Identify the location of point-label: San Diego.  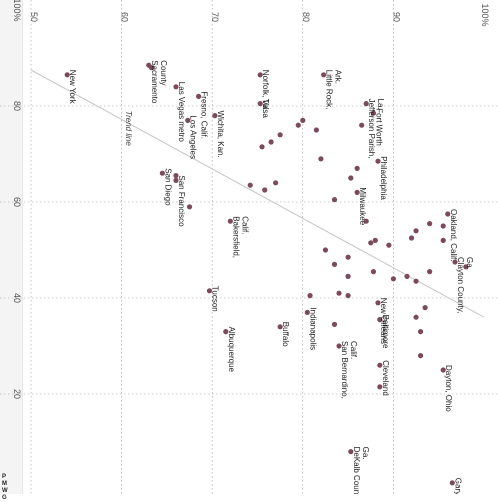
(167, 187).